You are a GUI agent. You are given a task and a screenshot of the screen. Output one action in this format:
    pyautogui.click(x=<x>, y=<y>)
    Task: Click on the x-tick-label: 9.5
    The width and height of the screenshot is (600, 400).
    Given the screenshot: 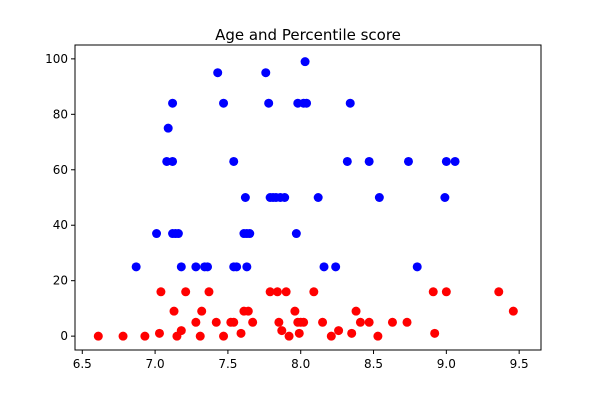 What is the action you would take?
    pyautogui.click(x=519, y=364)
    